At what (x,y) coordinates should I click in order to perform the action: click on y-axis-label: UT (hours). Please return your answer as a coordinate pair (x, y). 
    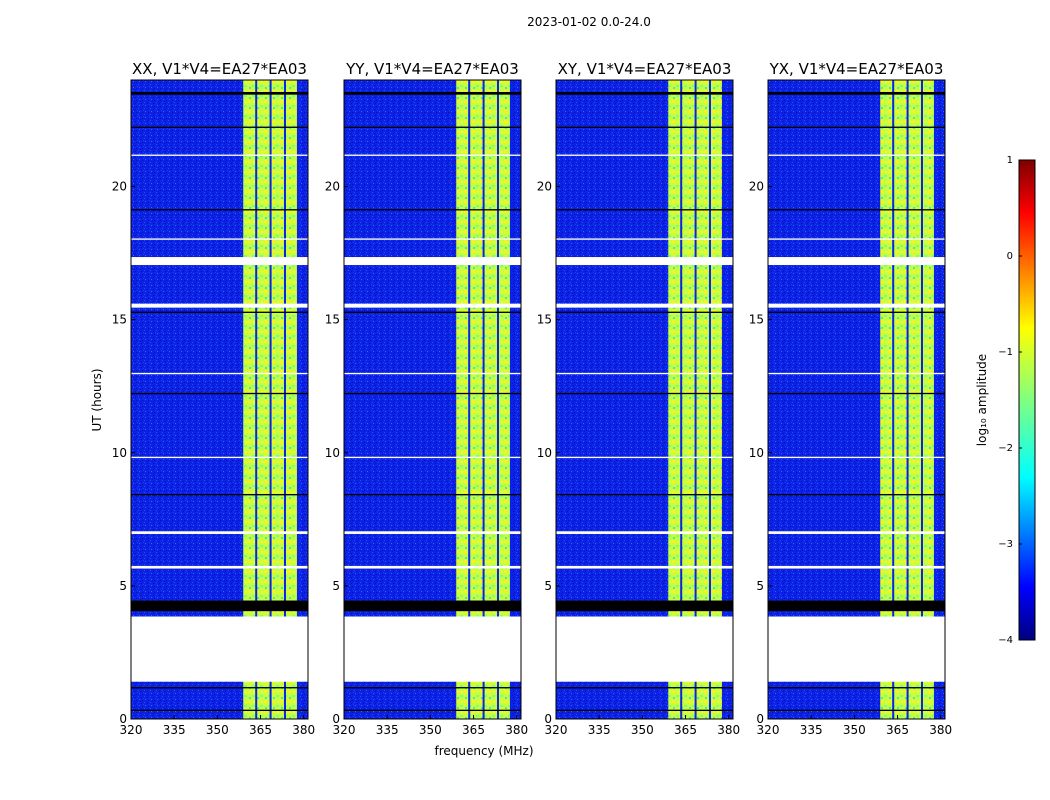
    Looking at the image, I should click on (97, 399).